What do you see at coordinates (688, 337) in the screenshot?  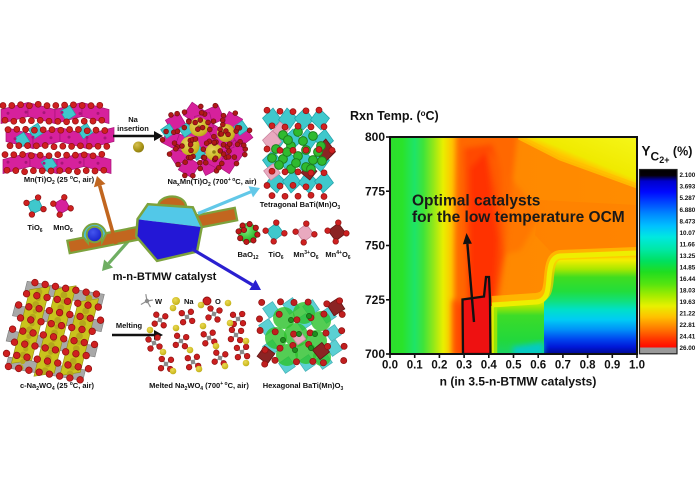 I see `svg-text: 24.41` at bounding box center [688, 337].